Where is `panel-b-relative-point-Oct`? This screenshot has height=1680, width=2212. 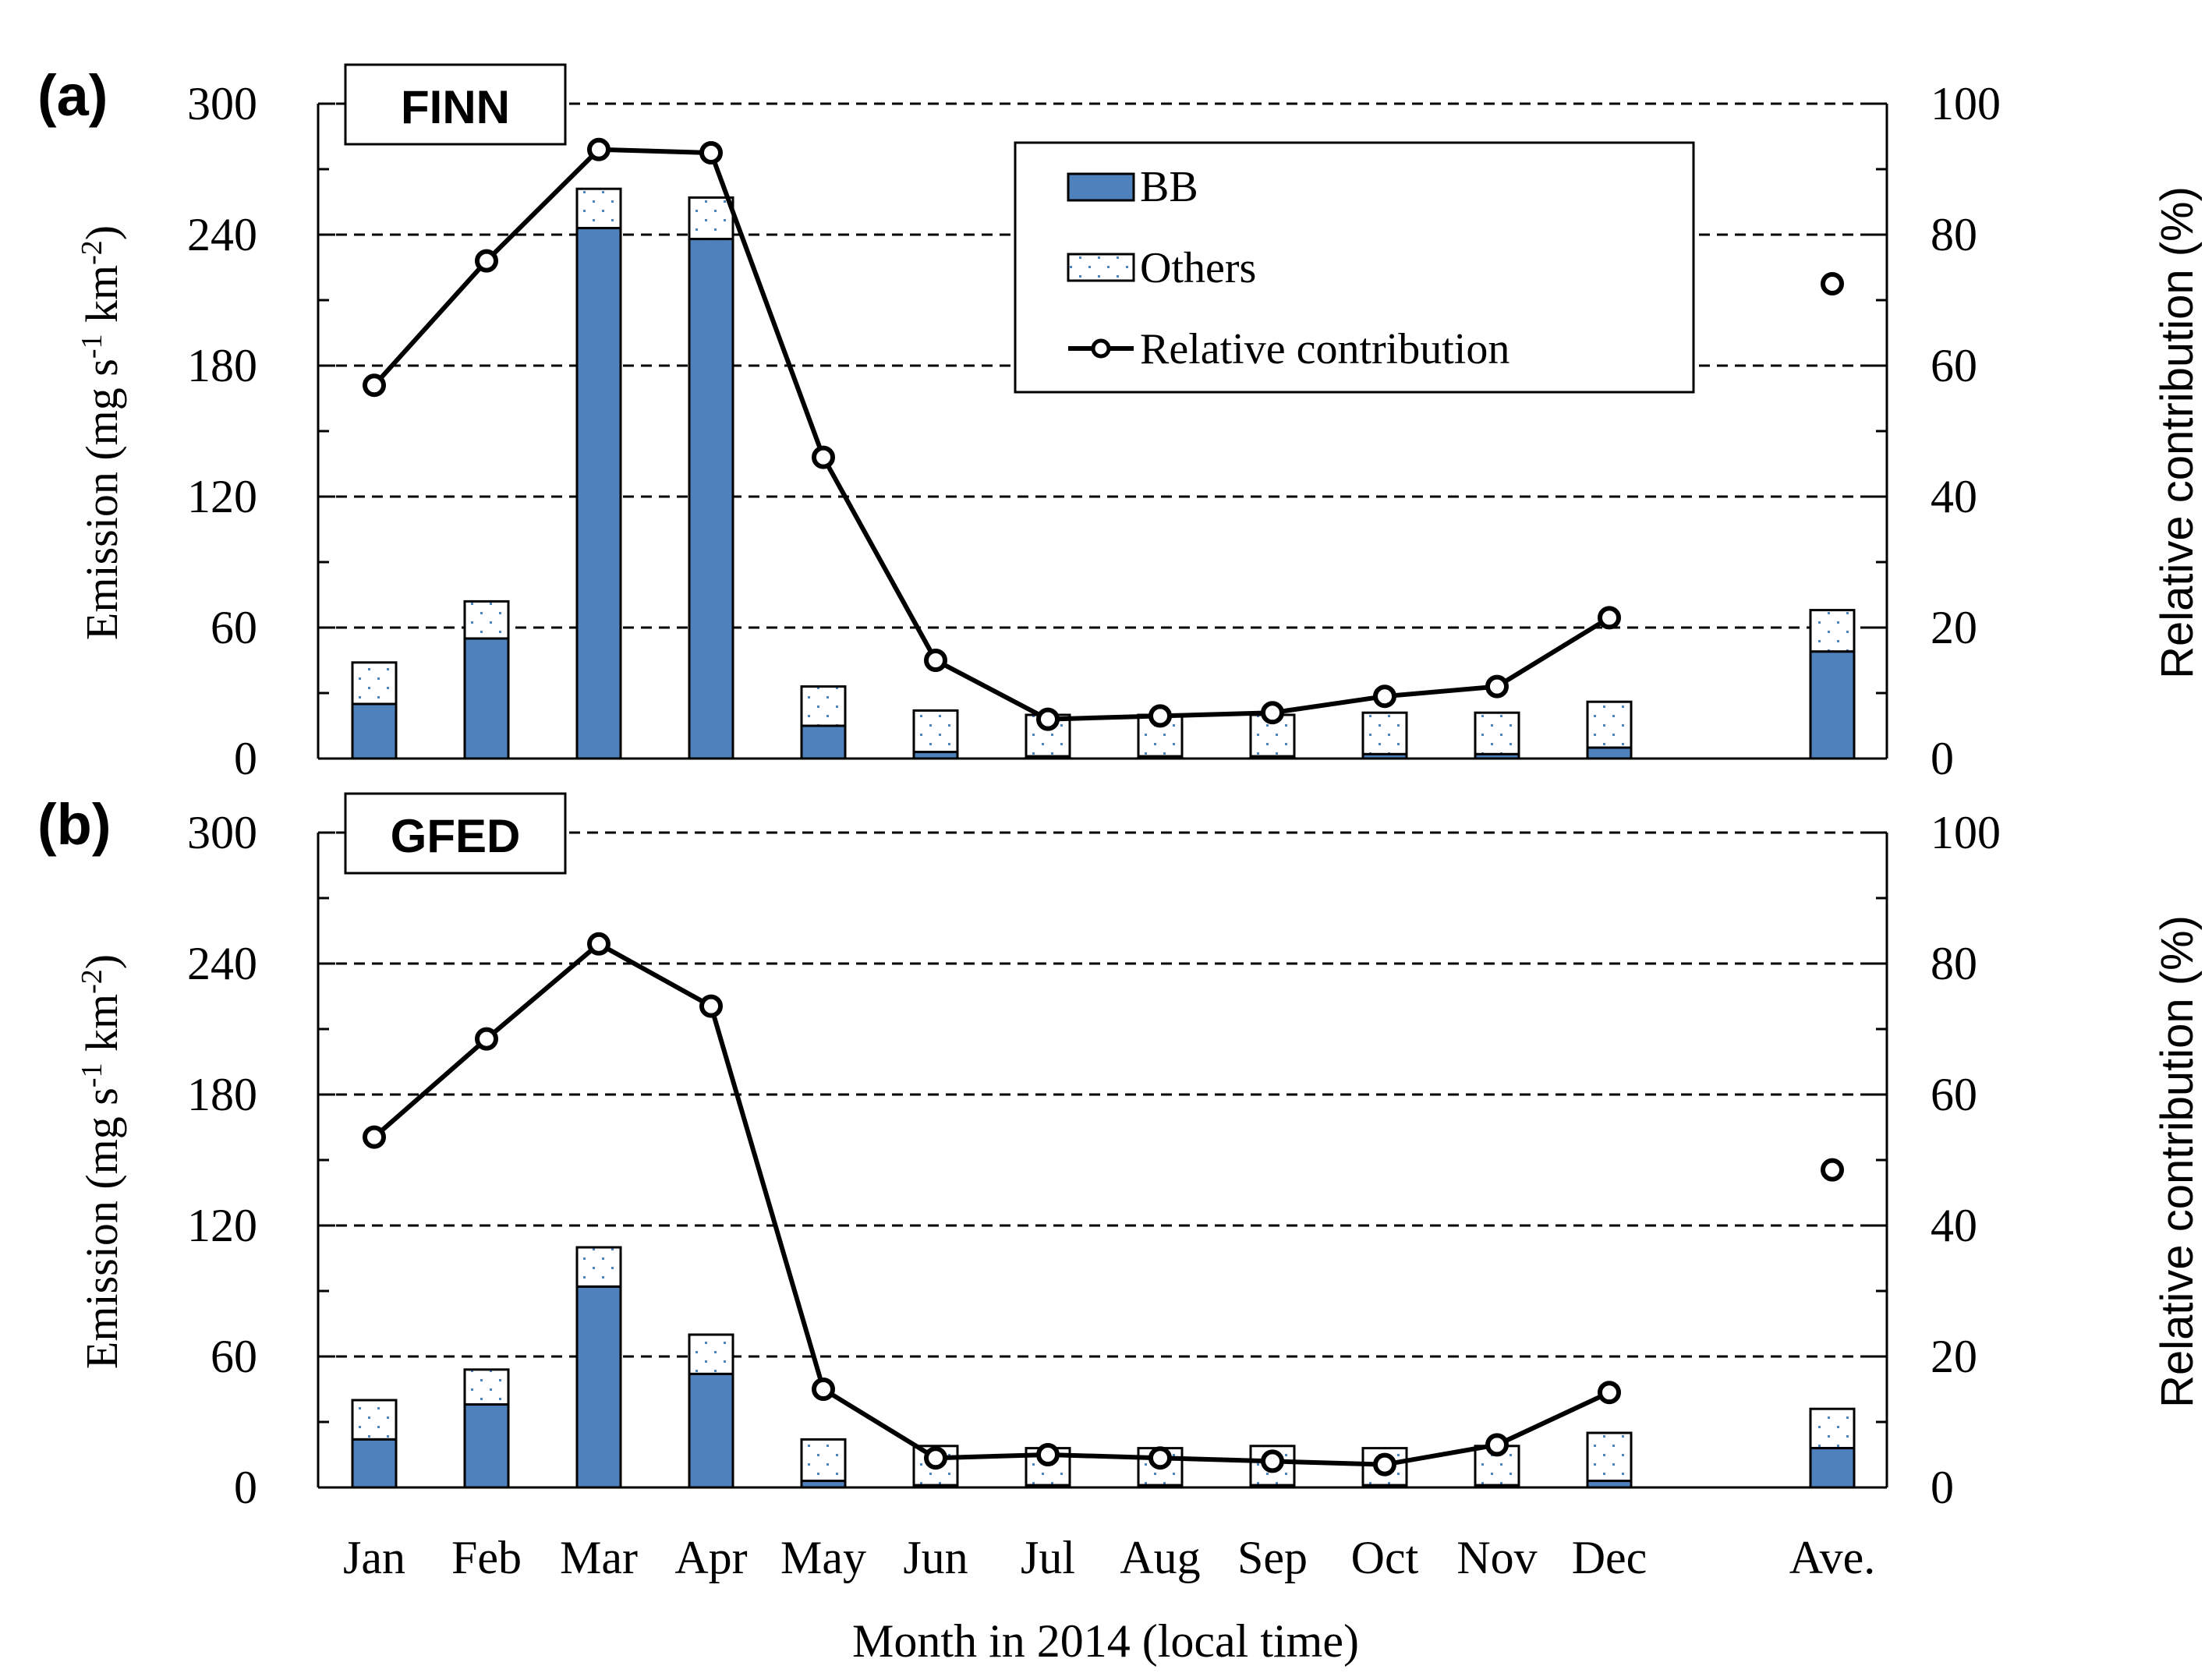
panel-b-relative-point-Oct is located at coordinates (1385, 1464).